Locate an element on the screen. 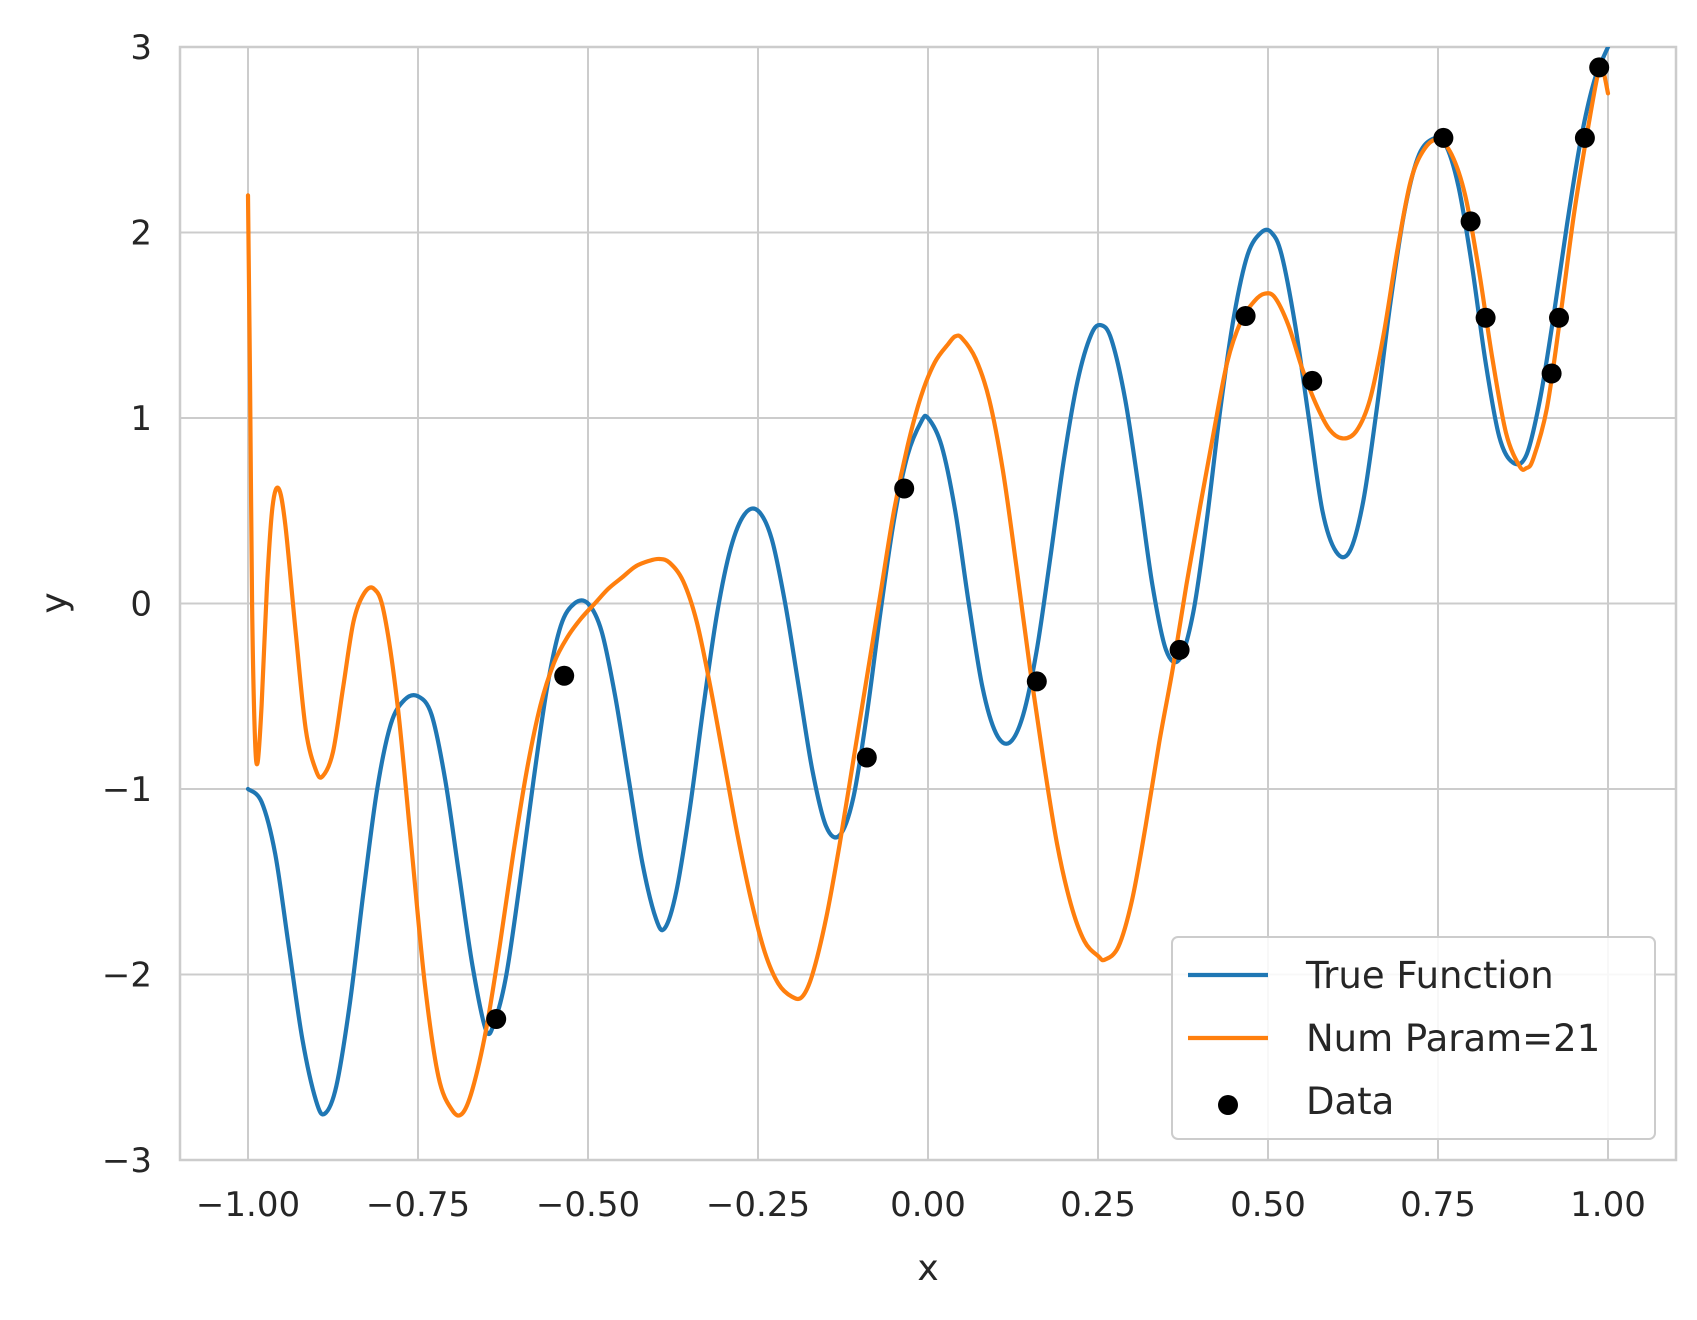 The width and height of the screenshot is (1697, 1320). legend-swatch-data is located at coordinates (1228, 1105).